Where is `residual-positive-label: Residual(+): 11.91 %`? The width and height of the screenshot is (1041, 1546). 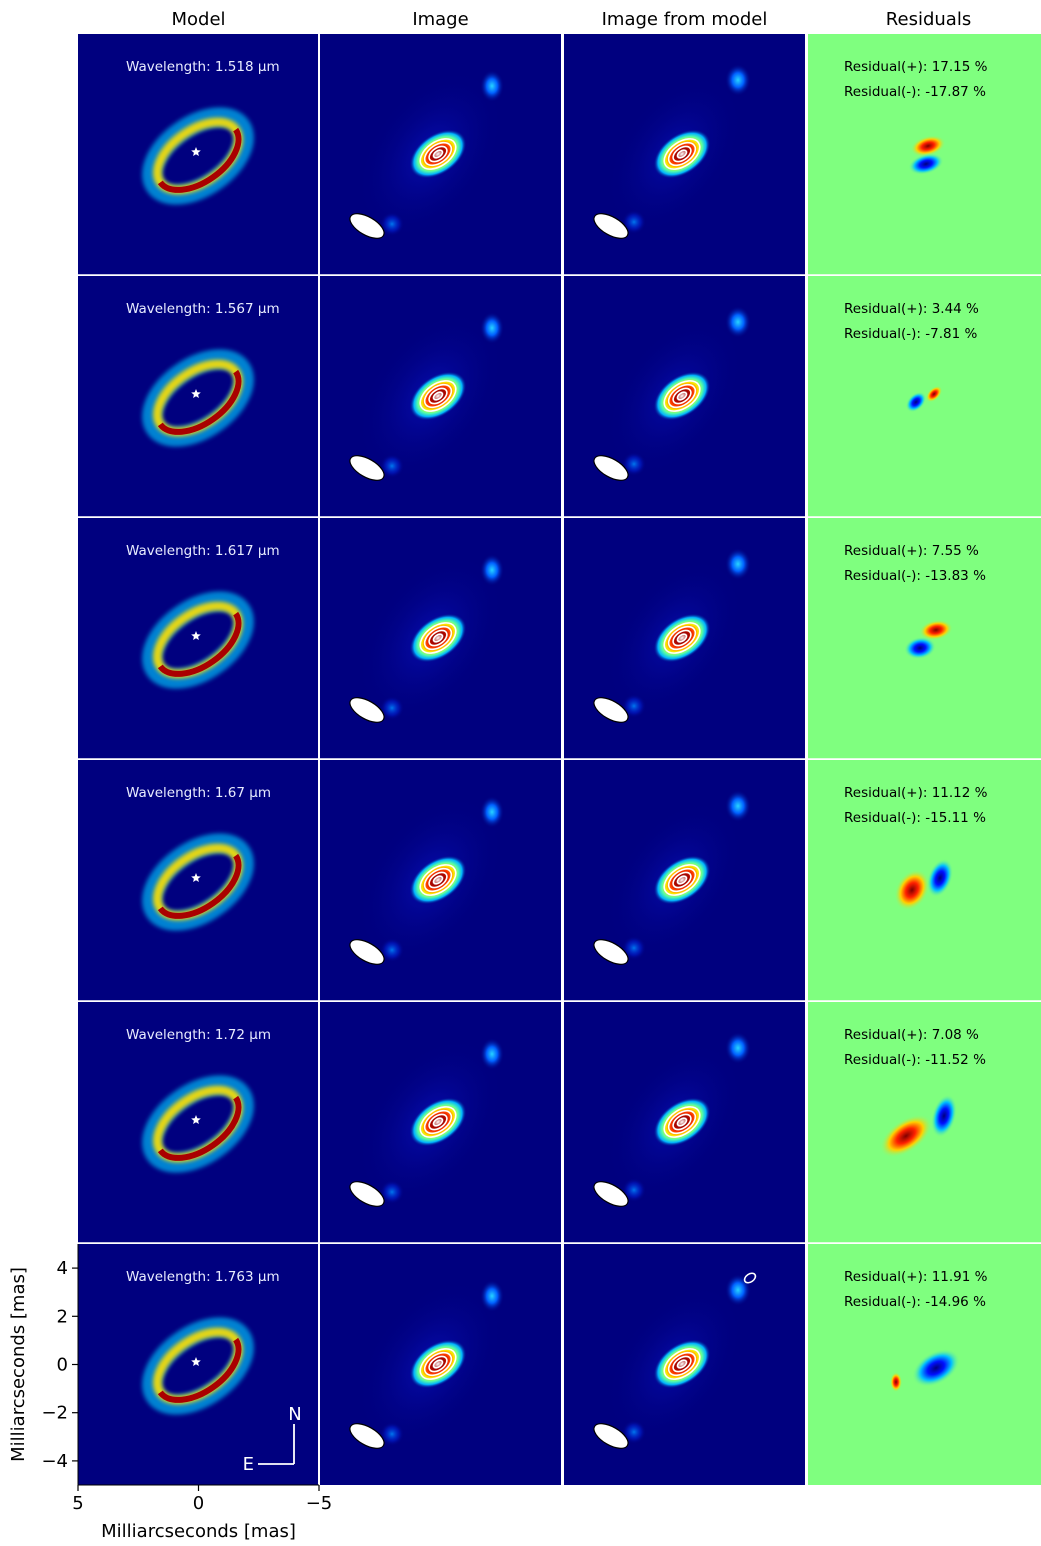
residual-positive-label: Residual(+): 11.91 % is located at coordinates (916, 1277).